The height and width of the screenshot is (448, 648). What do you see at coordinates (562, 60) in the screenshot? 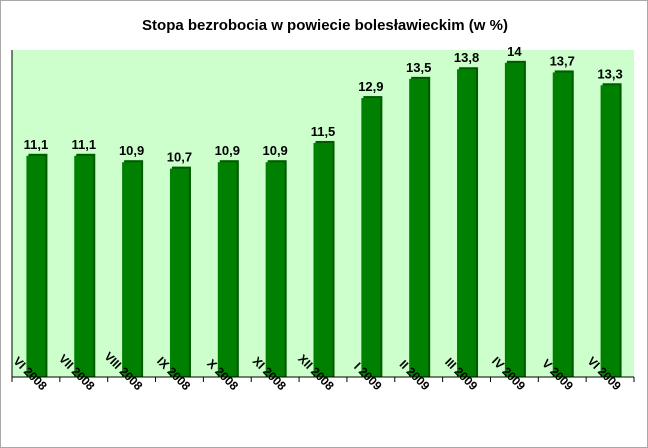
I see `bar-value-label: 13,7` at bounding box center [562, 60].